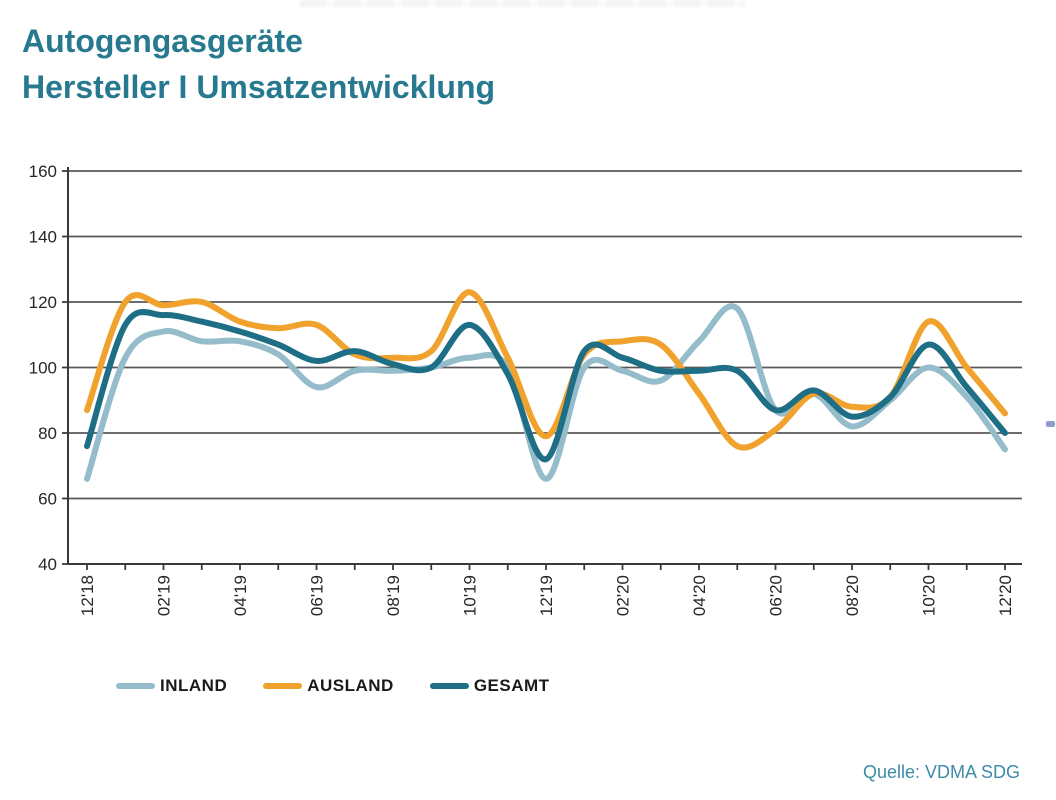  Describe the element at coordinates (941, 772) in the screenshot. I see `source-caption: Quelle: VDMA SDG` at that location.